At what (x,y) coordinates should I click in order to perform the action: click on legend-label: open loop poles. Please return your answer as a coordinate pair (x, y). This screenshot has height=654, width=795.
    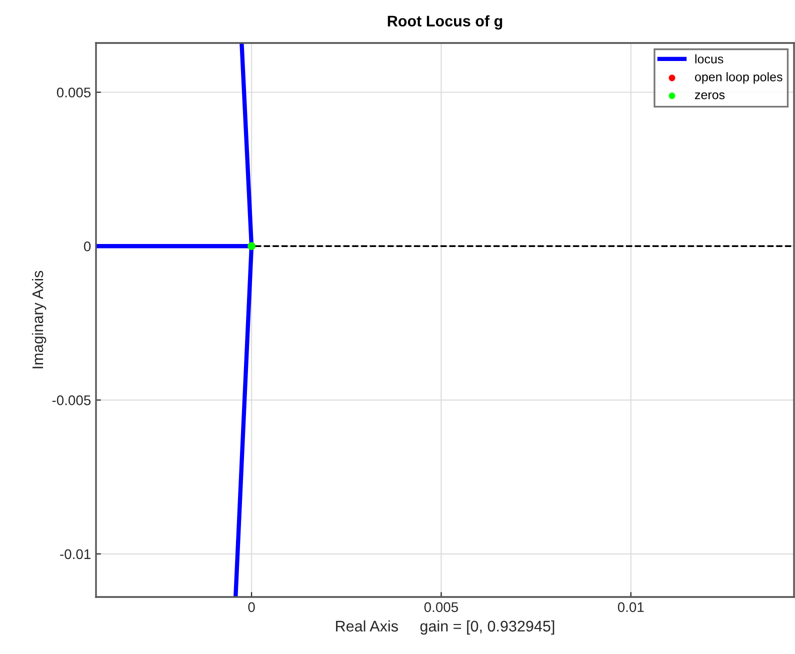
    Looking at the image, I should click on (738, 78).